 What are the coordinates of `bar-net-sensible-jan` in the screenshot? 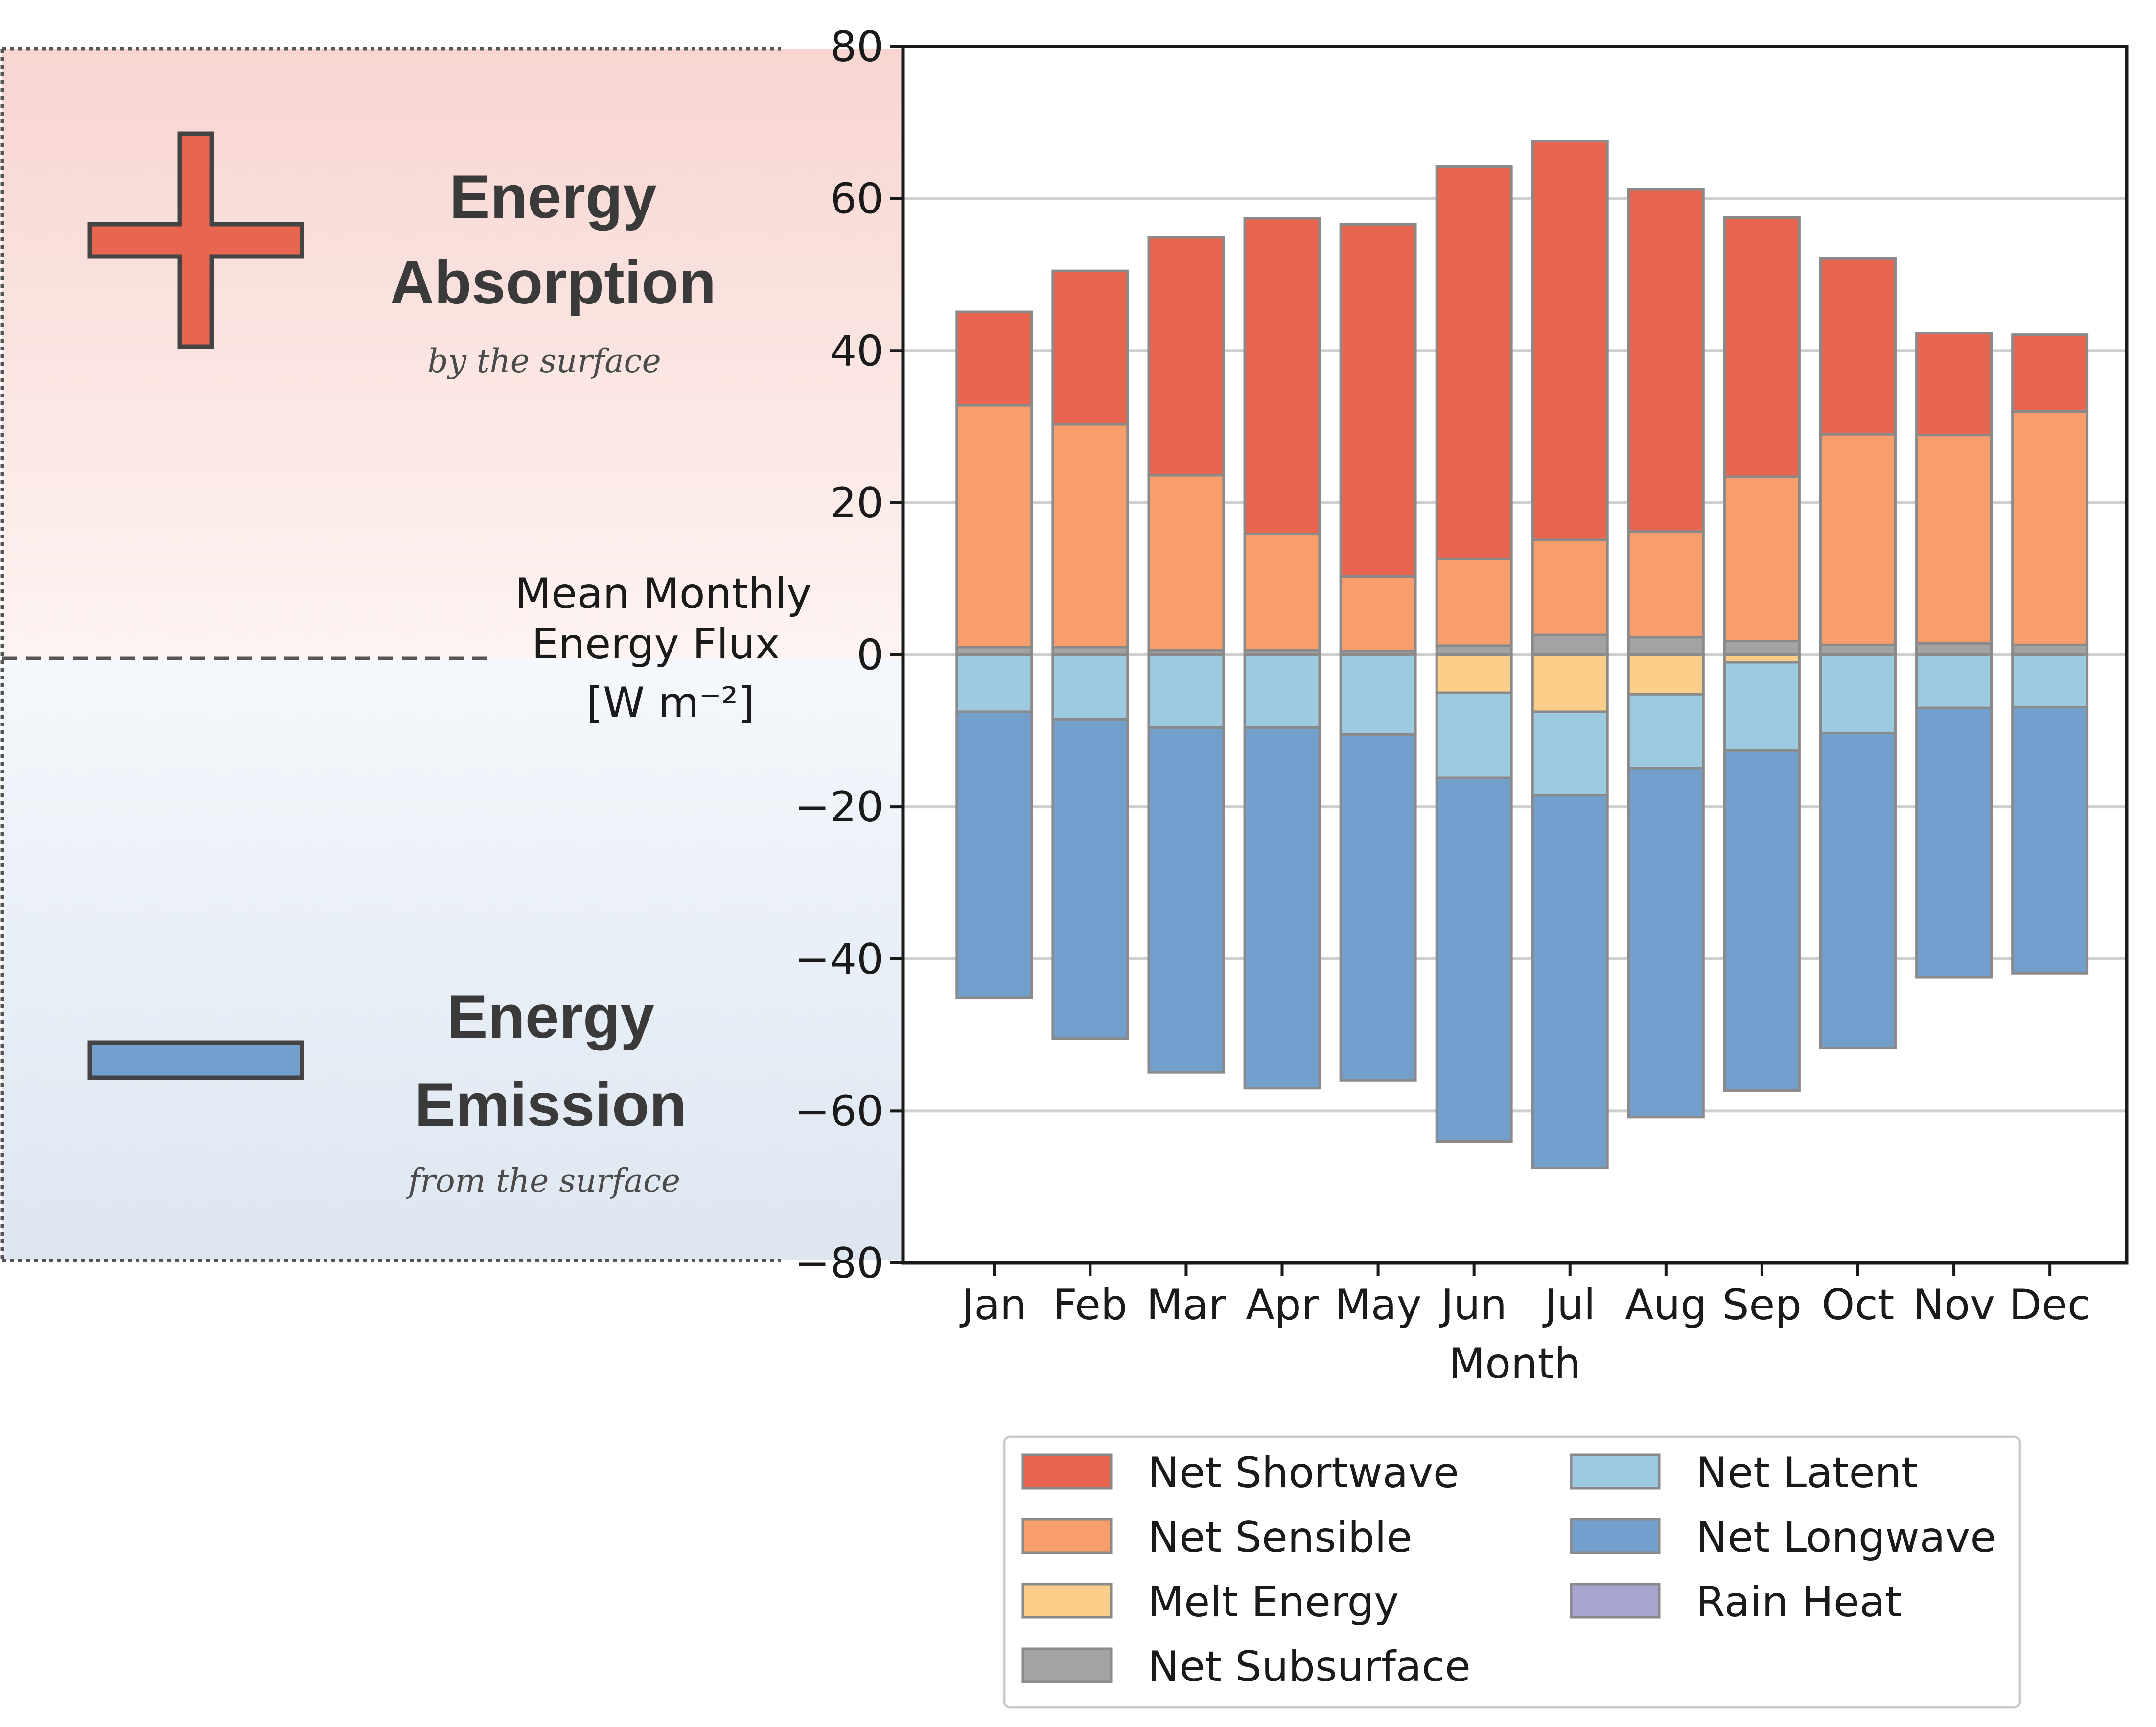 It's located at (994, 526).